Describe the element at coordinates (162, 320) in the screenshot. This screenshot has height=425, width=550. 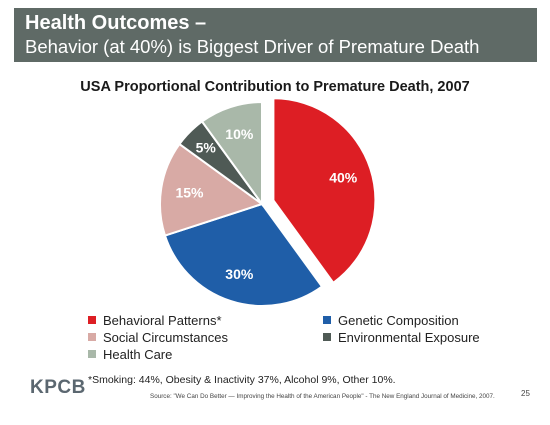
I see `legend-label: Behavioral Patterns*` at that location.